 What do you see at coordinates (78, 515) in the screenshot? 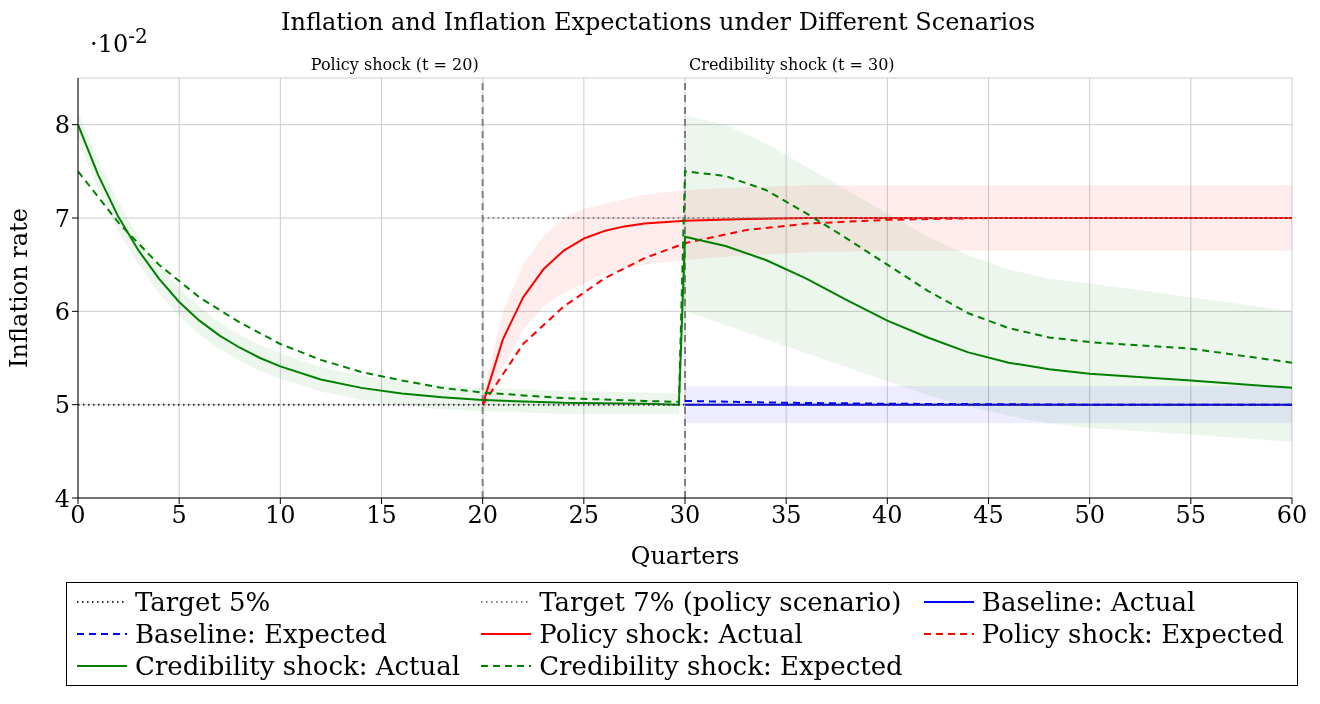
I see `x-tick-label: 0` at bounding box center [78, 515].